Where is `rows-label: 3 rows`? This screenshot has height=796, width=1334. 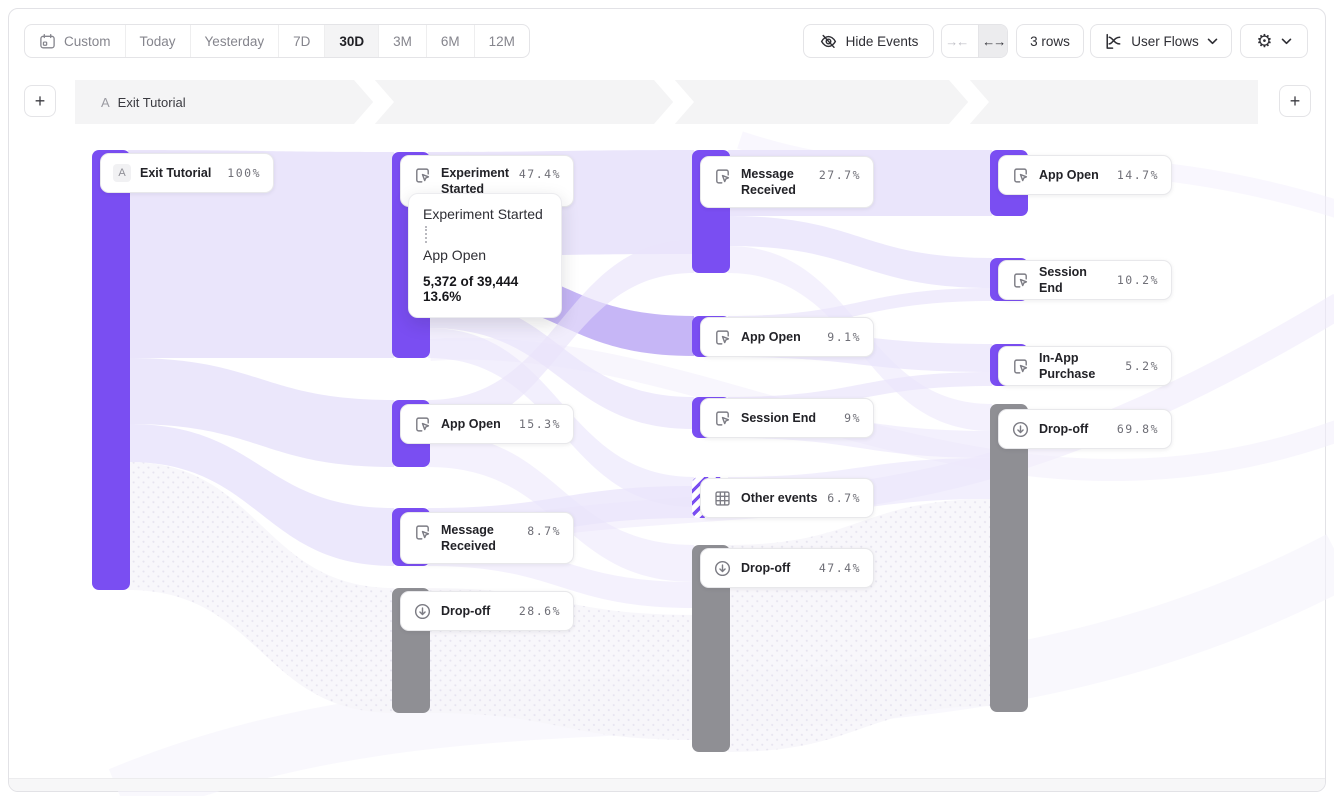 rows-label: 3 rows is located at coordinates (1050, 41).